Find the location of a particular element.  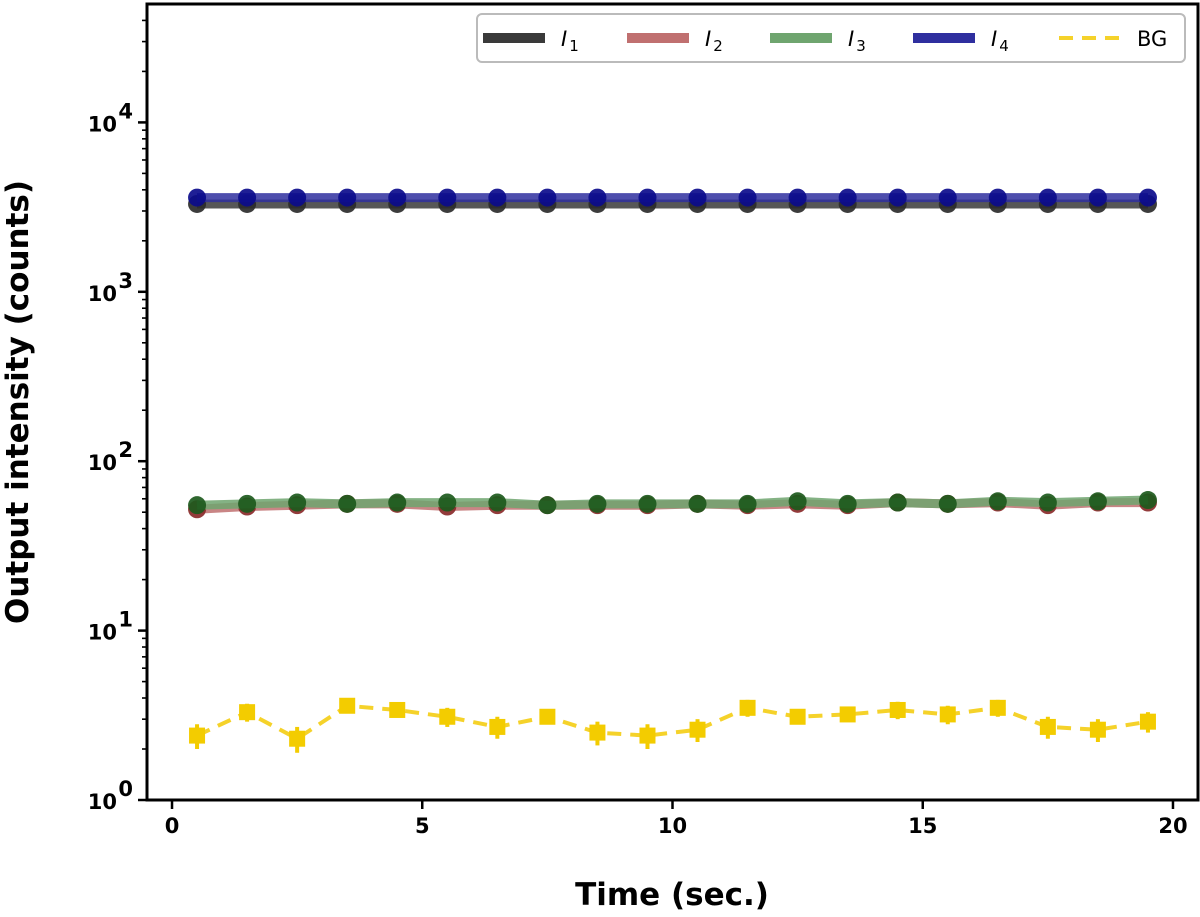

legend-label-subscript: 1 is located at coordinates (574, 46).